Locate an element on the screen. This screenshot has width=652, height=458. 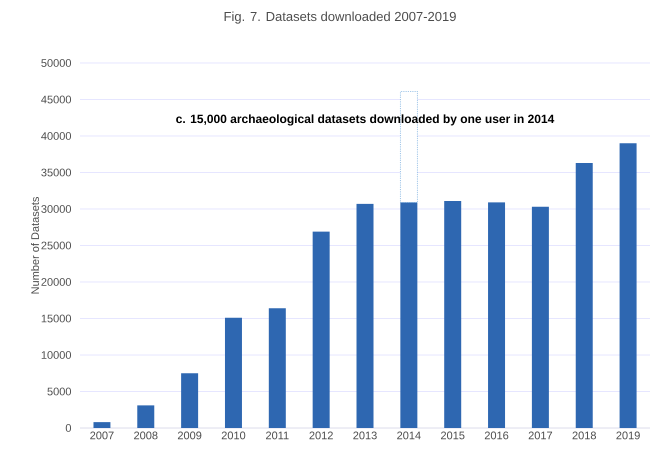
x-tick-label: 2015 is located at coordinates (452, 436).